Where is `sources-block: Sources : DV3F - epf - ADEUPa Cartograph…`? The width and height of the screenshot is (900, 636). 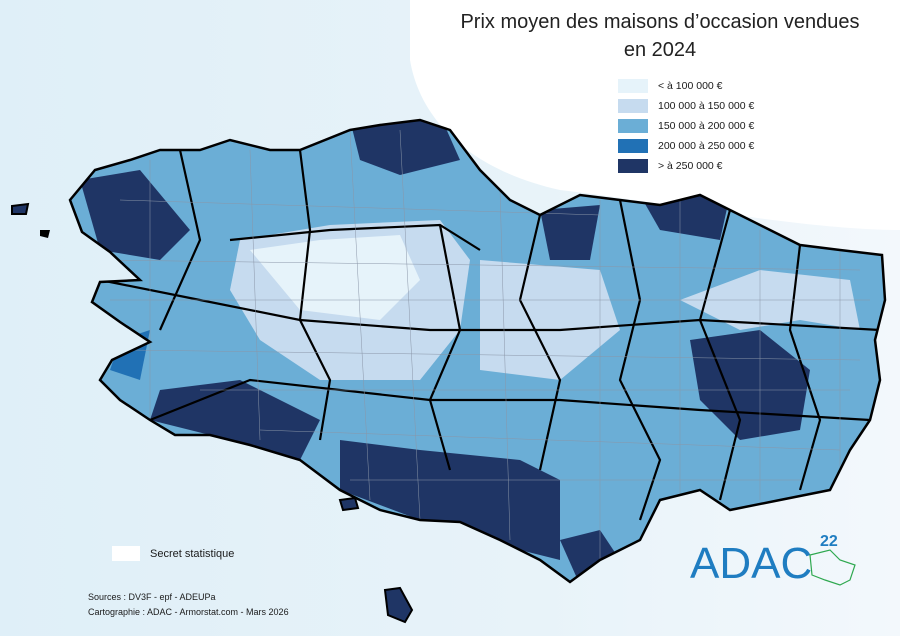 sources-block: Sources : DV3F - epf - ADEUPa Cartograph… is located at coordinates (188, 605).